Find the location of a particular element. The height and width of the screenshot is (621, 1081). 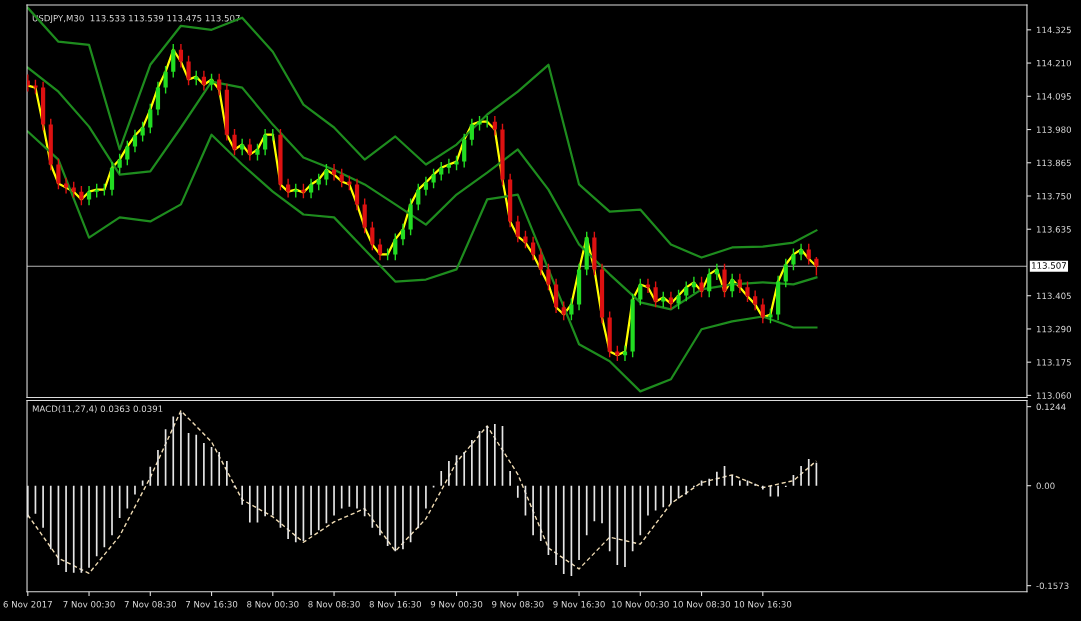

y-tick-label: 114.210 is located at coordinates (1054, 63).